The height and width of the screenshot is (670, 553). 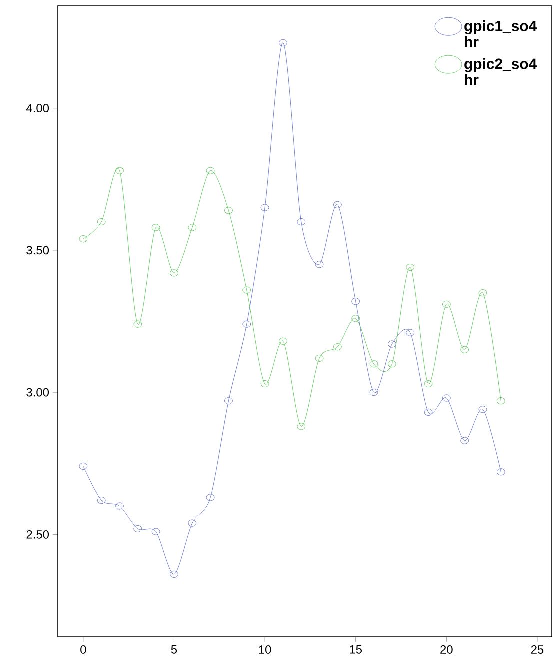 What do you see at coordinates (174, 650) in the screenshot?
I see `x-tick-label: 5` at bounding box center [174, 650].